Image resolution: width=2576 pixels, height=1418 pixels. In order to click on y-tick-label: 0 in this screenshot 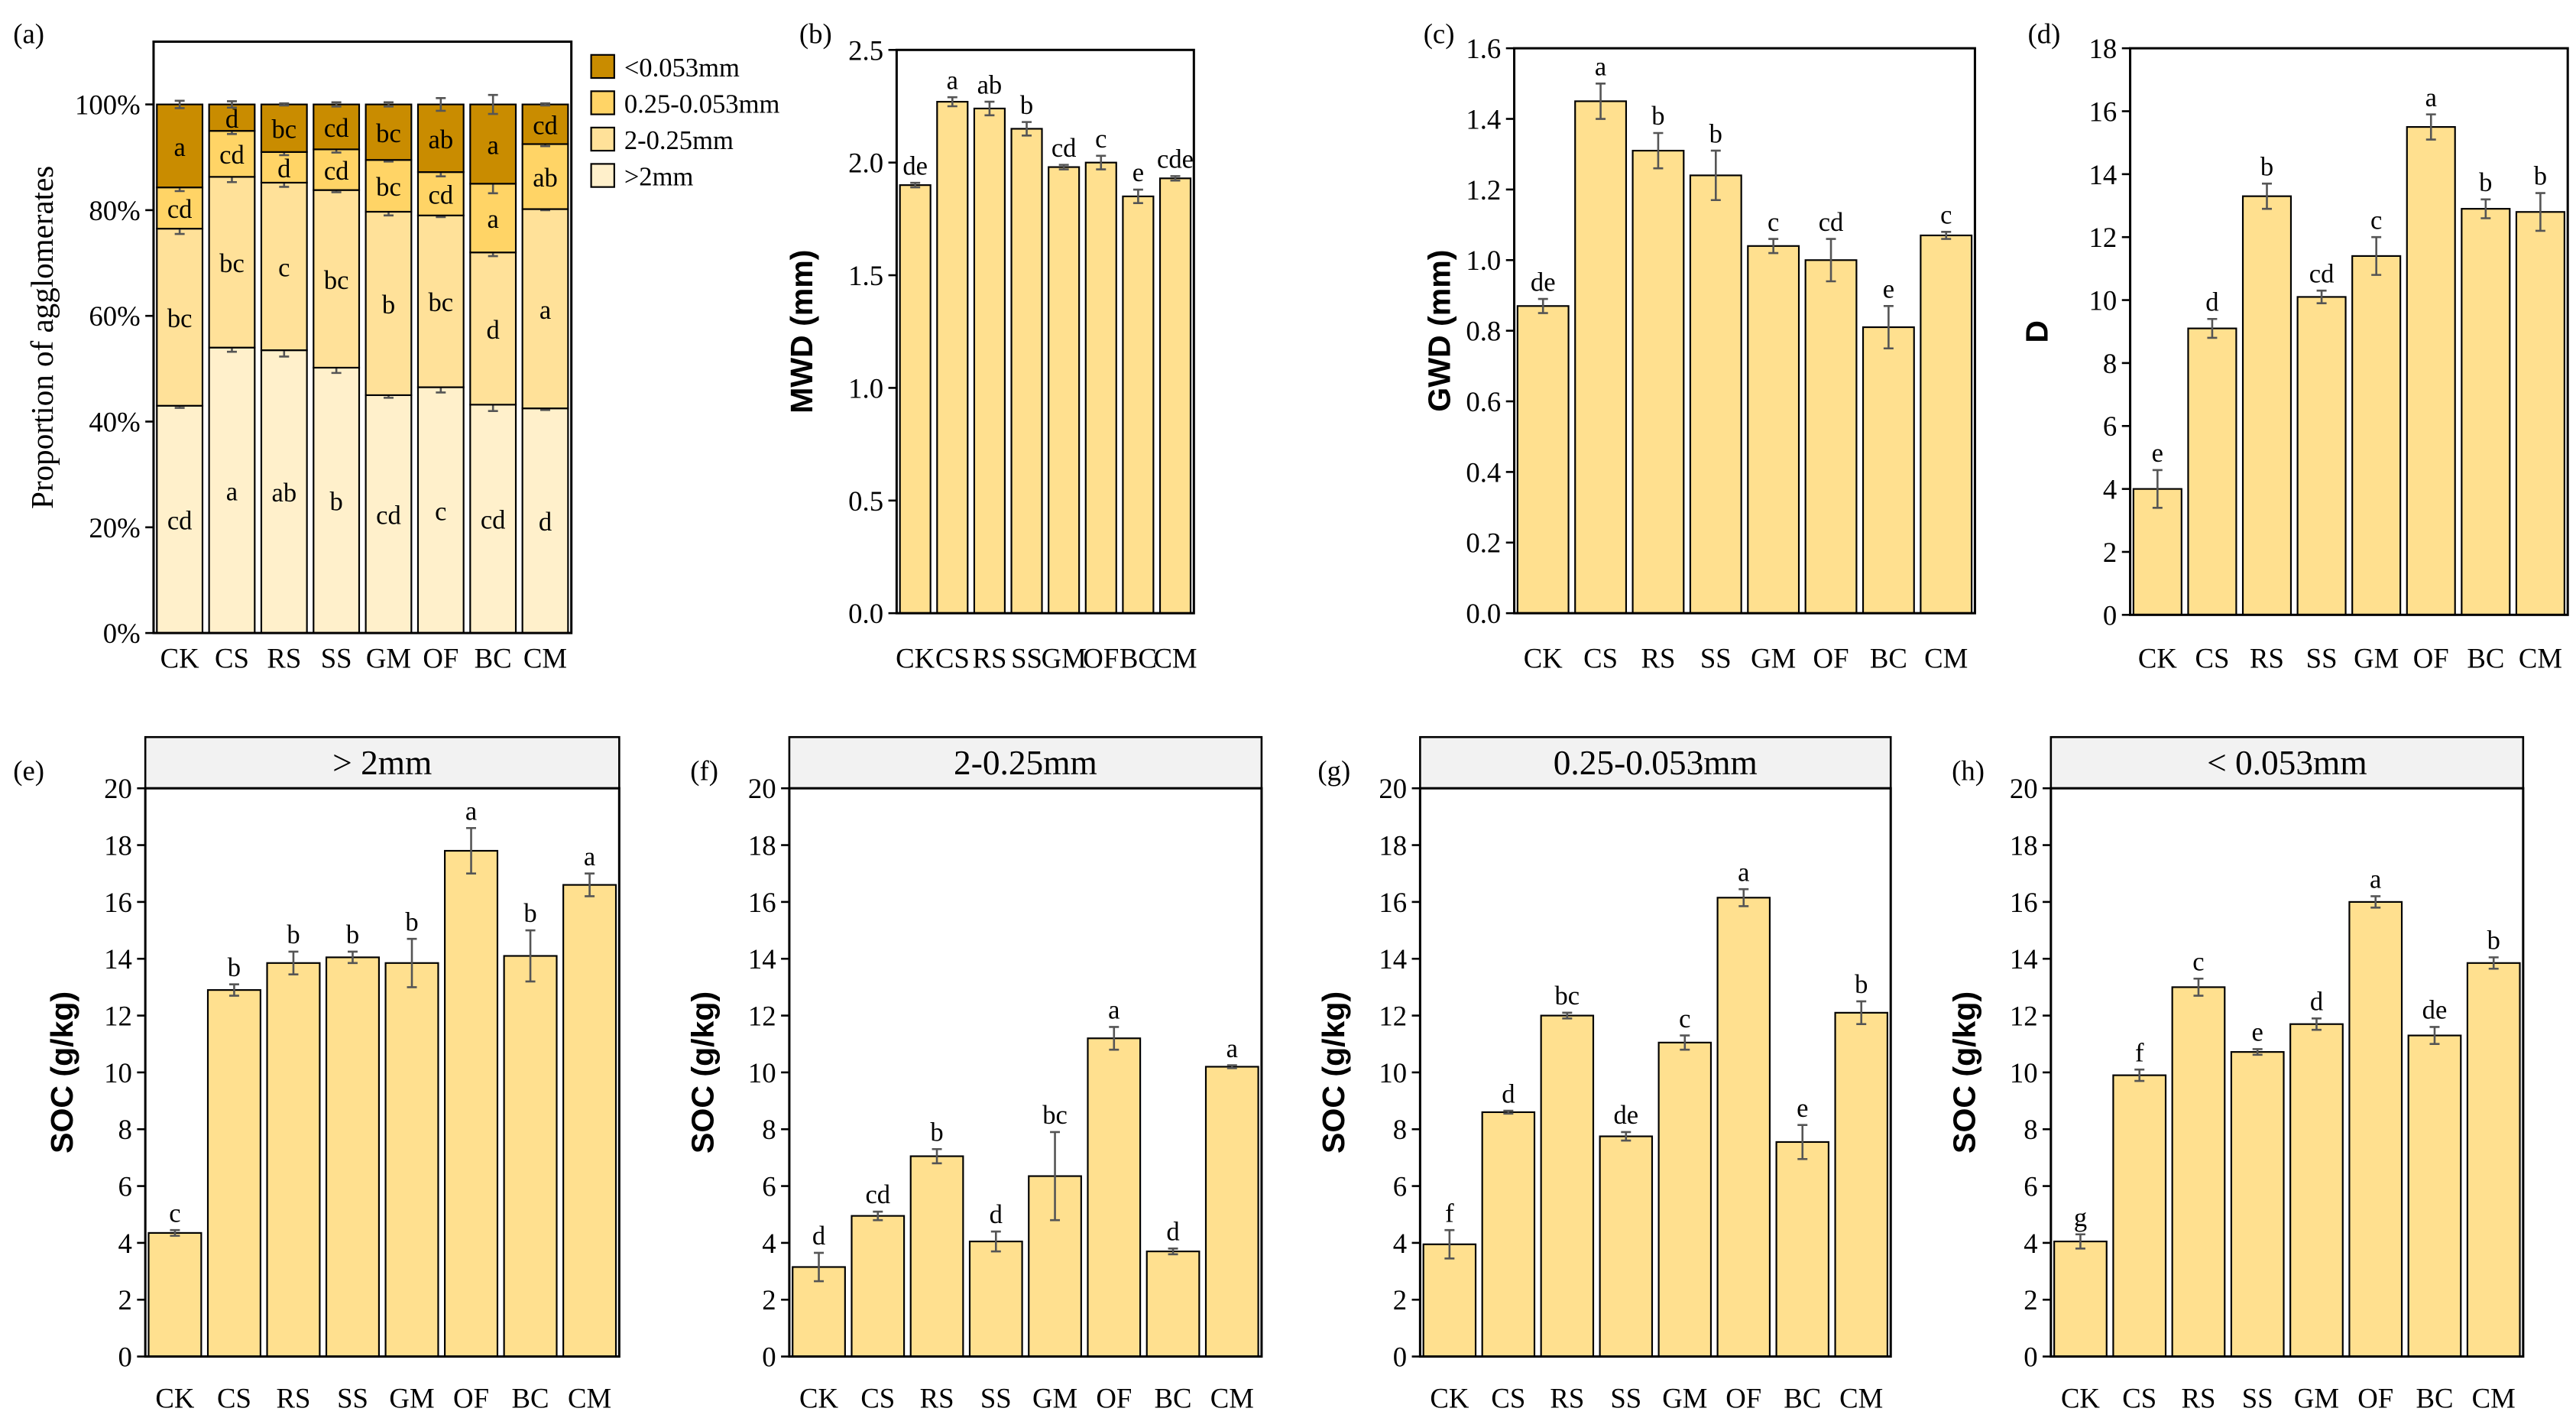, I will do `click(125, 1357)`.